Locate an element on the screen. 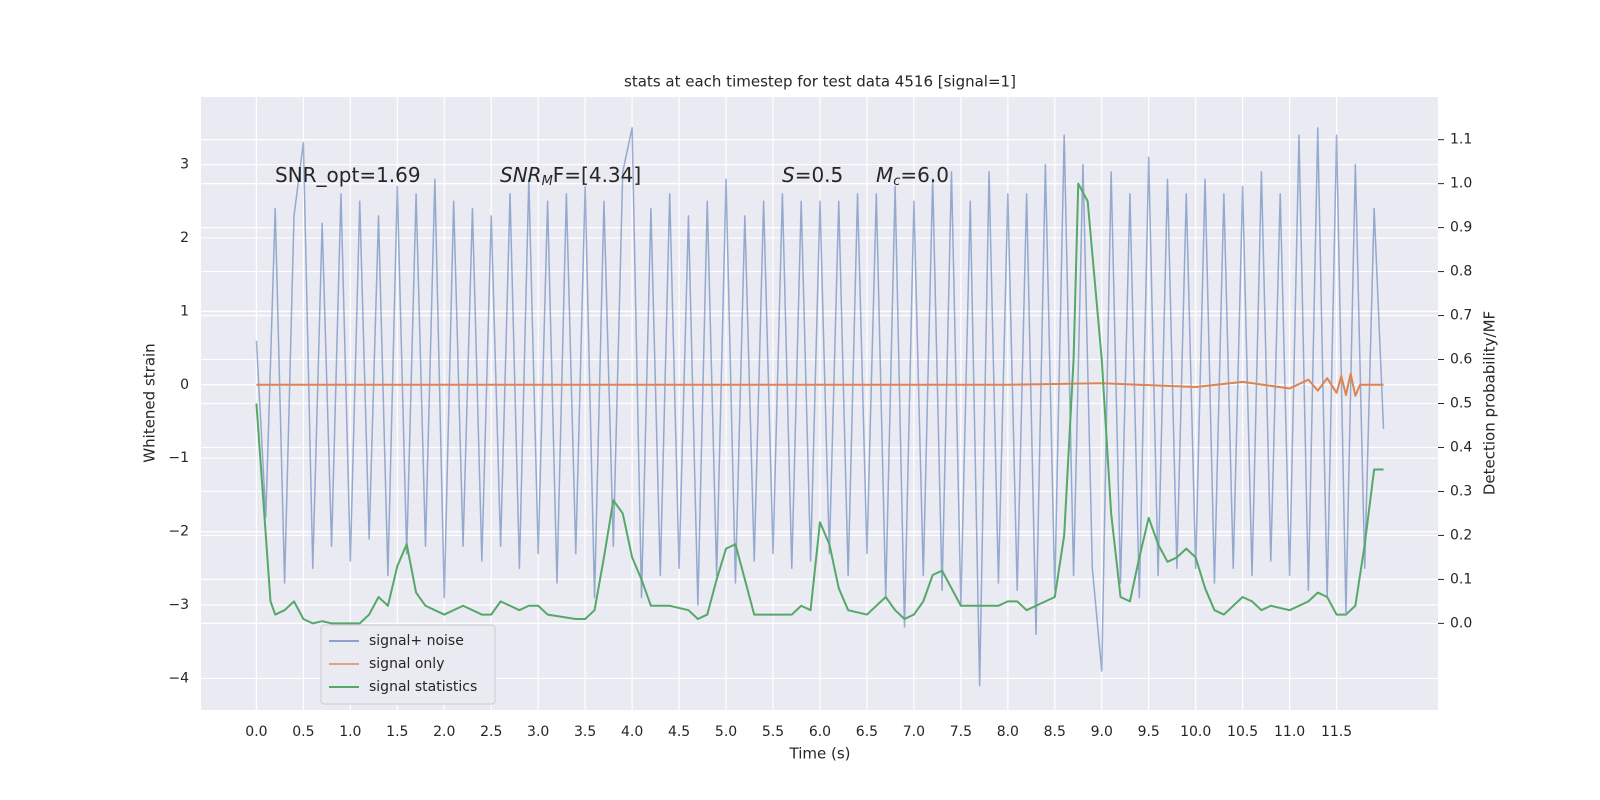 This screenshot has height=800, width=1600. y-tick-label: 2 is located at coordinates (184, 238).